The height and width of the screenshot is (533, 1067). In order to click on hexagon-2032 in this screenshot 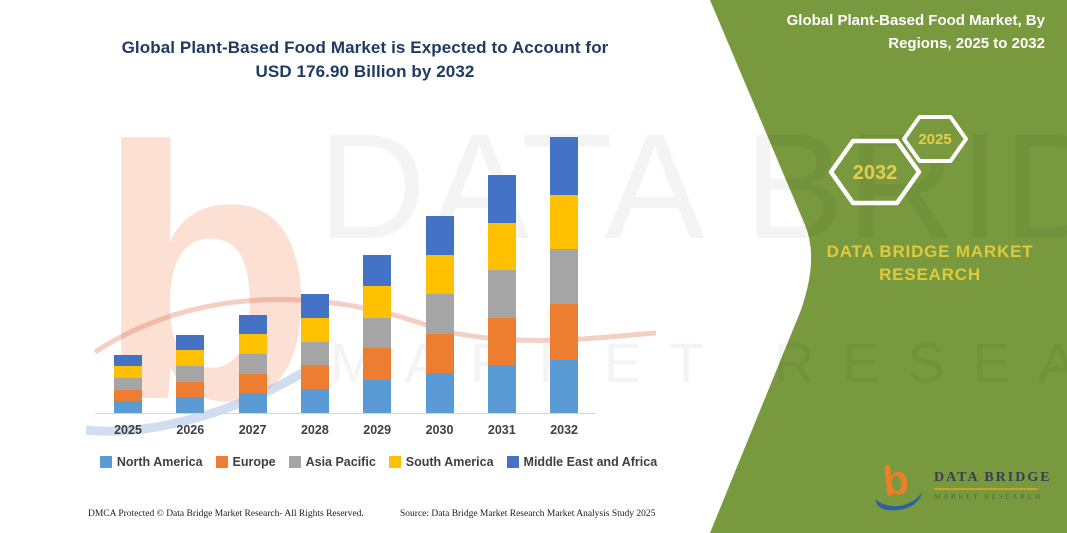, I will do `click(875, 172)`.